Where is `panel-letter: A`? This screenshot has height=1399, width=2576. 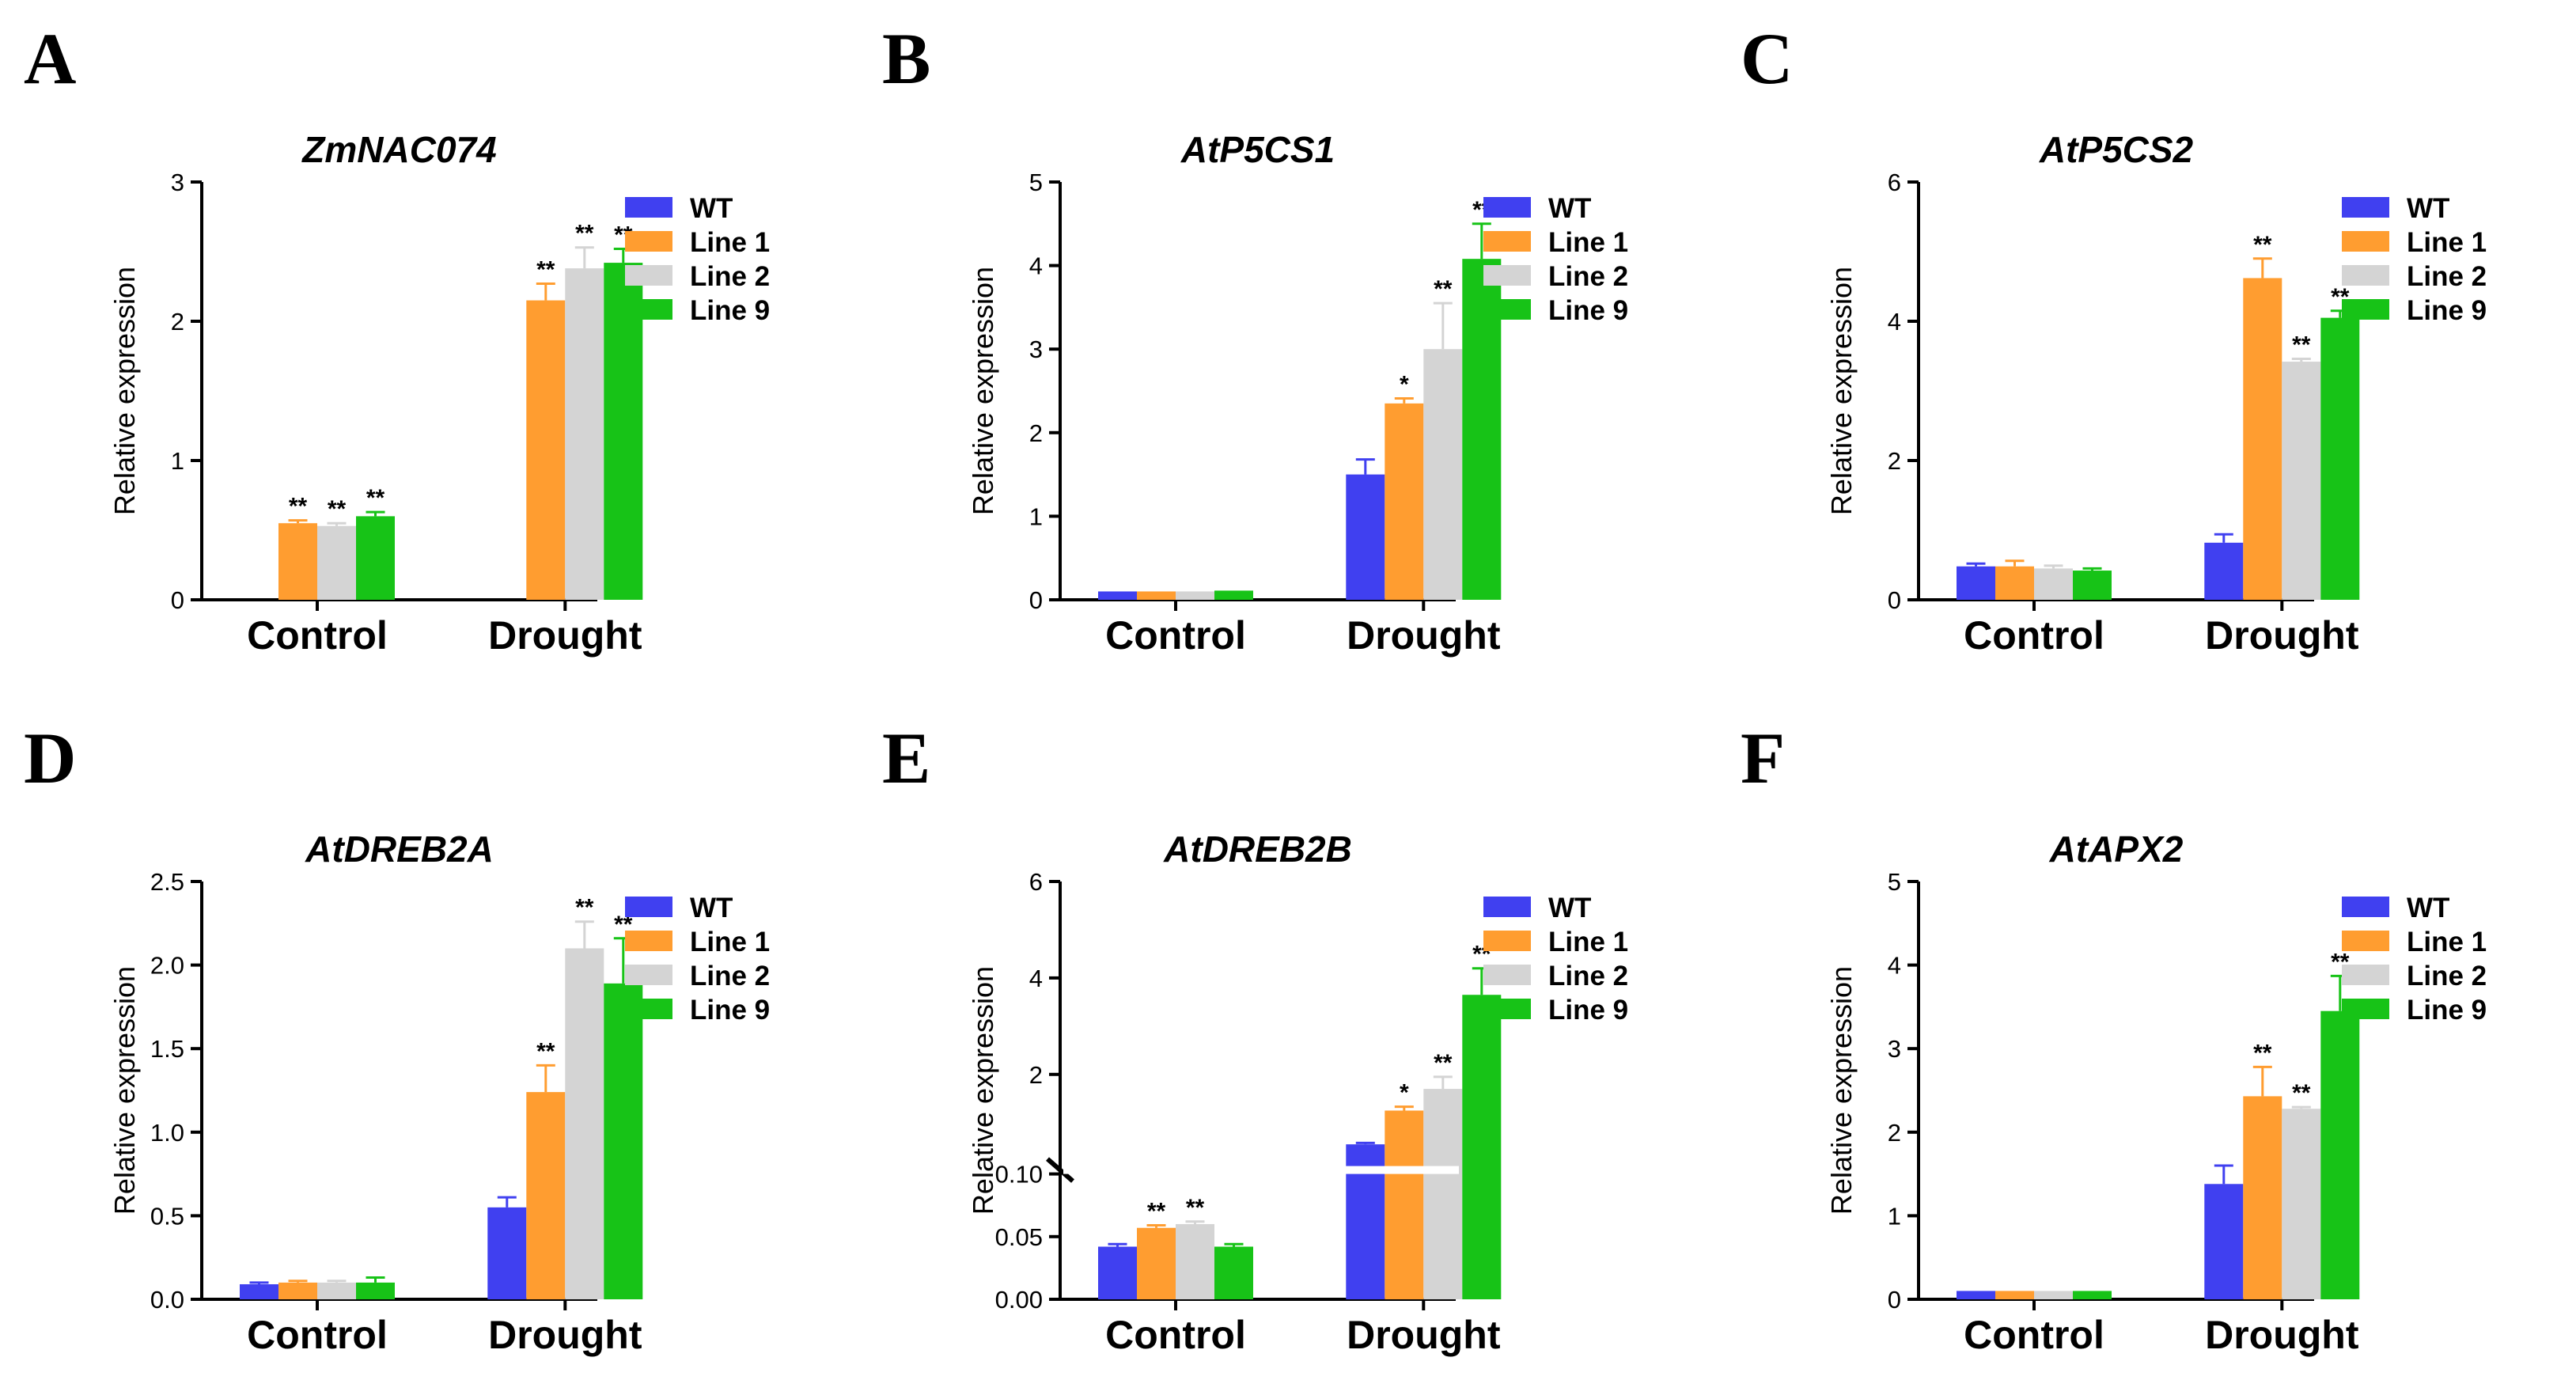
panel-letter: A is located at coordinates (50, 58).